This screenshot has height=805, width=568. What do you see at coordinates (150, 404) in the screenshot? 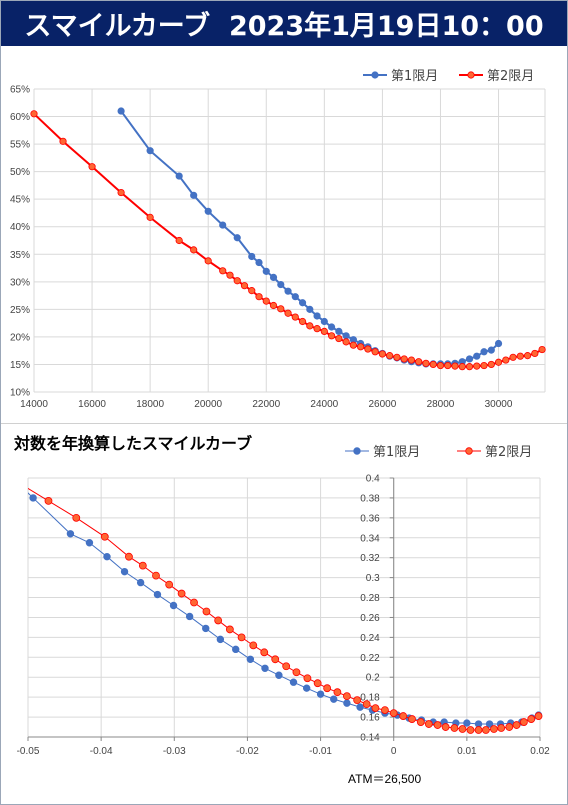
I see `x-tick-label: 18000` at bounding box center [150, 404].